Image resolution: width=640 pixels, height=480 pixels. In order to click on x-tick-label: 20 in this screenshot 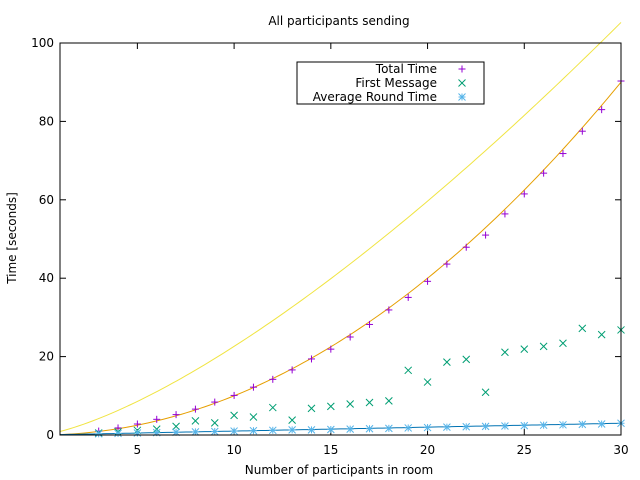, I will do `click(427, 450)`.